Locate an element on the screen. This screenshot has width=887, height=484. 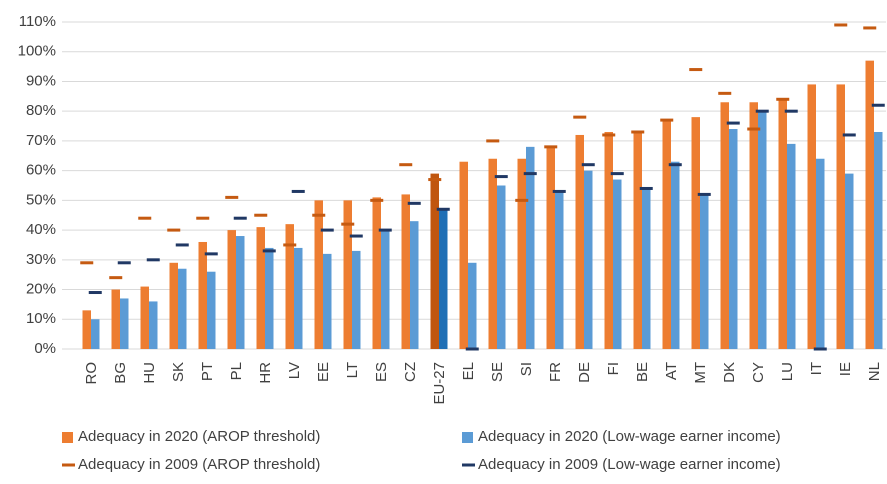
x-tick-label: FR is located at coordinates (555, 372).